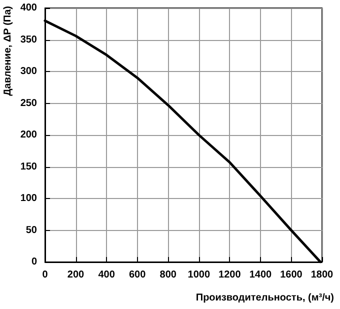 The image size is (340, 309). I want to click on y-tick-label: 250, so click(29, 103).